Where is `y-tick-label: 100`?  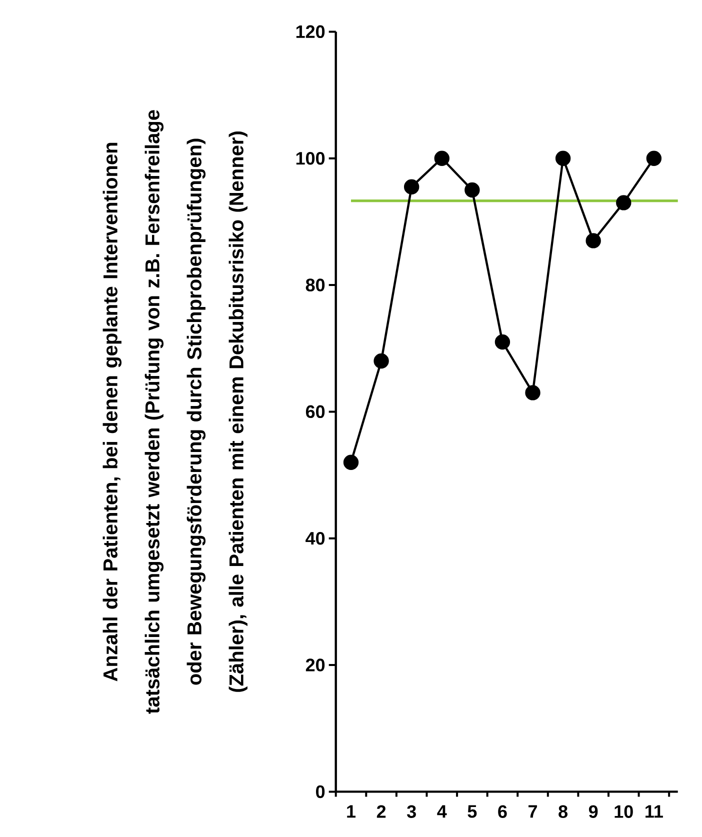 y-tick-label: 100 is located at coordinates (310, 158).